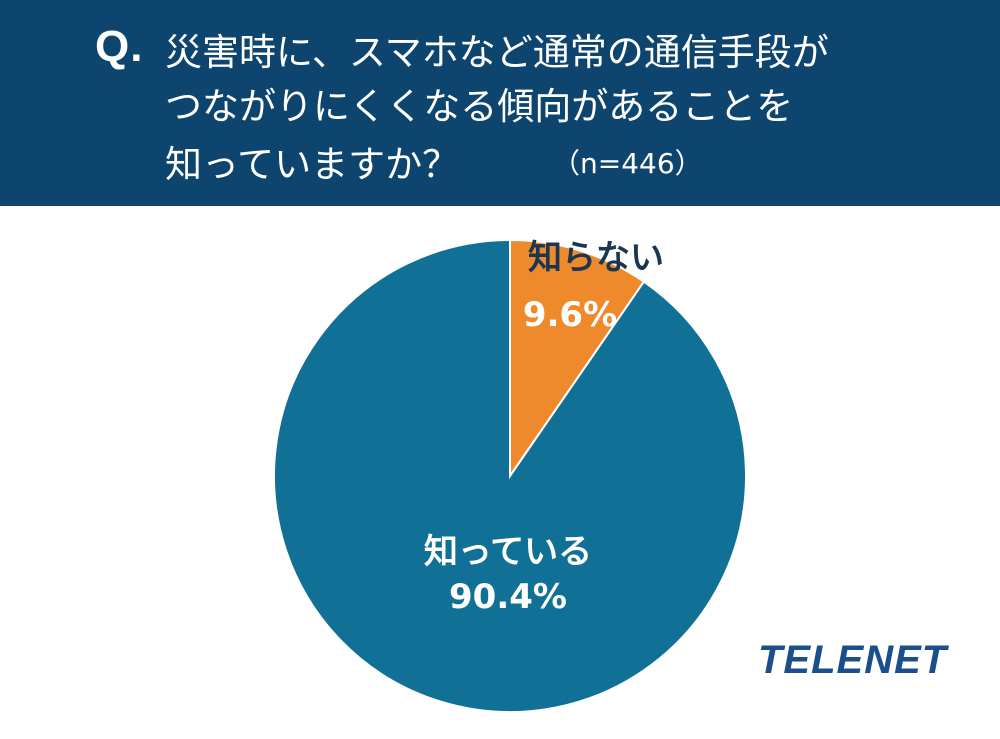 This screenshot has width=1000, height=739. What do you see at coordinates (312, 164) in the screenshot?
I see `question-text-line-3: 知っていますか？` at bounding box center [312, 164].